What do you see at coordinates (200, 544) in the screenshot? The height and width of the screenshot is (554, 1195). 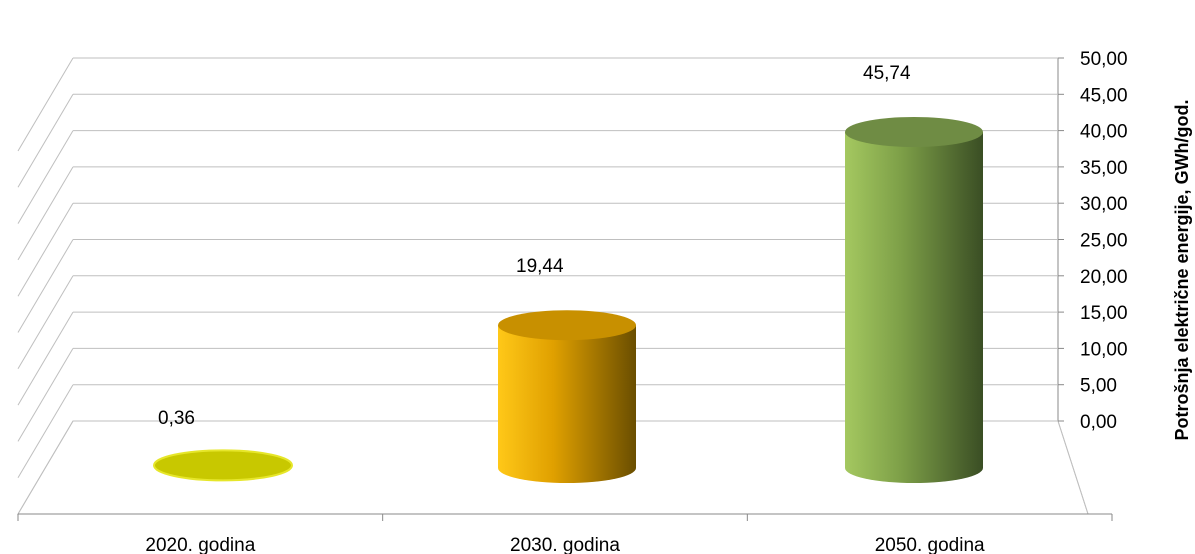 I see `x-tick-label: 2020. godina` at bounding box center [200, 544].